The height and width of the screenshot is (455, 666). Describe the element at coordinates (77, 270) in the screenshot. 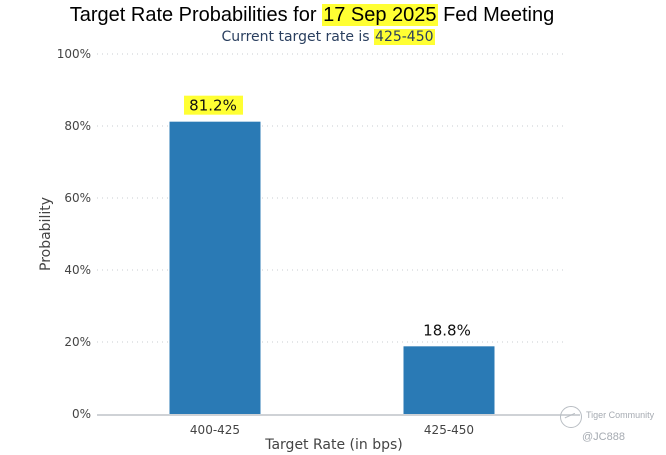

I see `y-tick-label: 40%` at that location.